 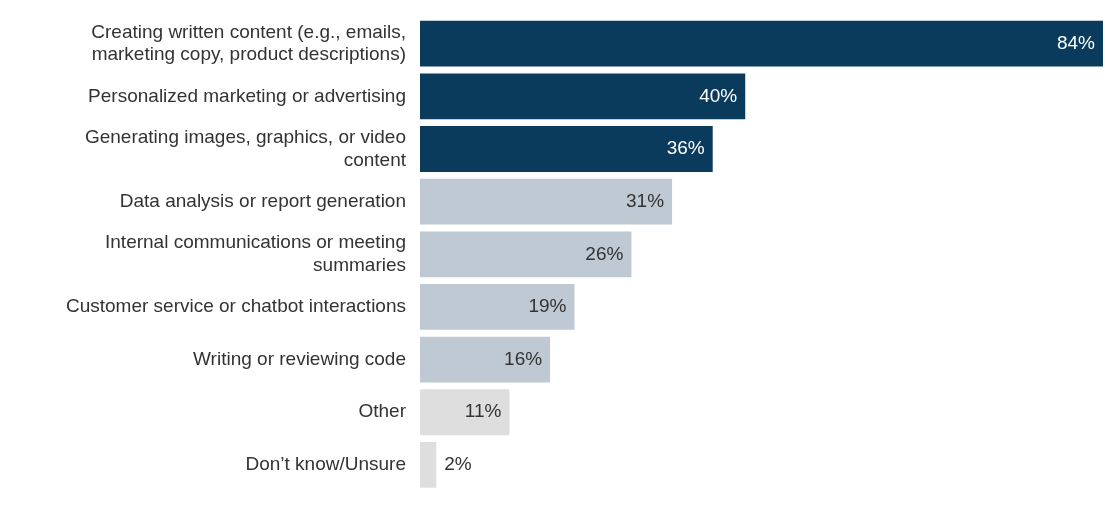 I want to click on data-label: 84%, so click(x=1076, y=42).